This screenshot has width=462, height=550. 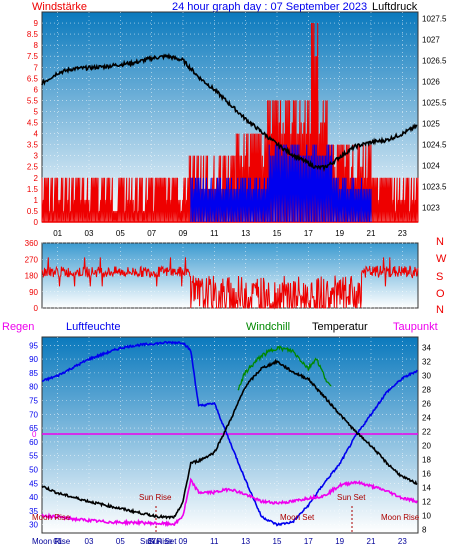 I want to click on bottom-y-left-tick: 95, so click(x=33, y=345).